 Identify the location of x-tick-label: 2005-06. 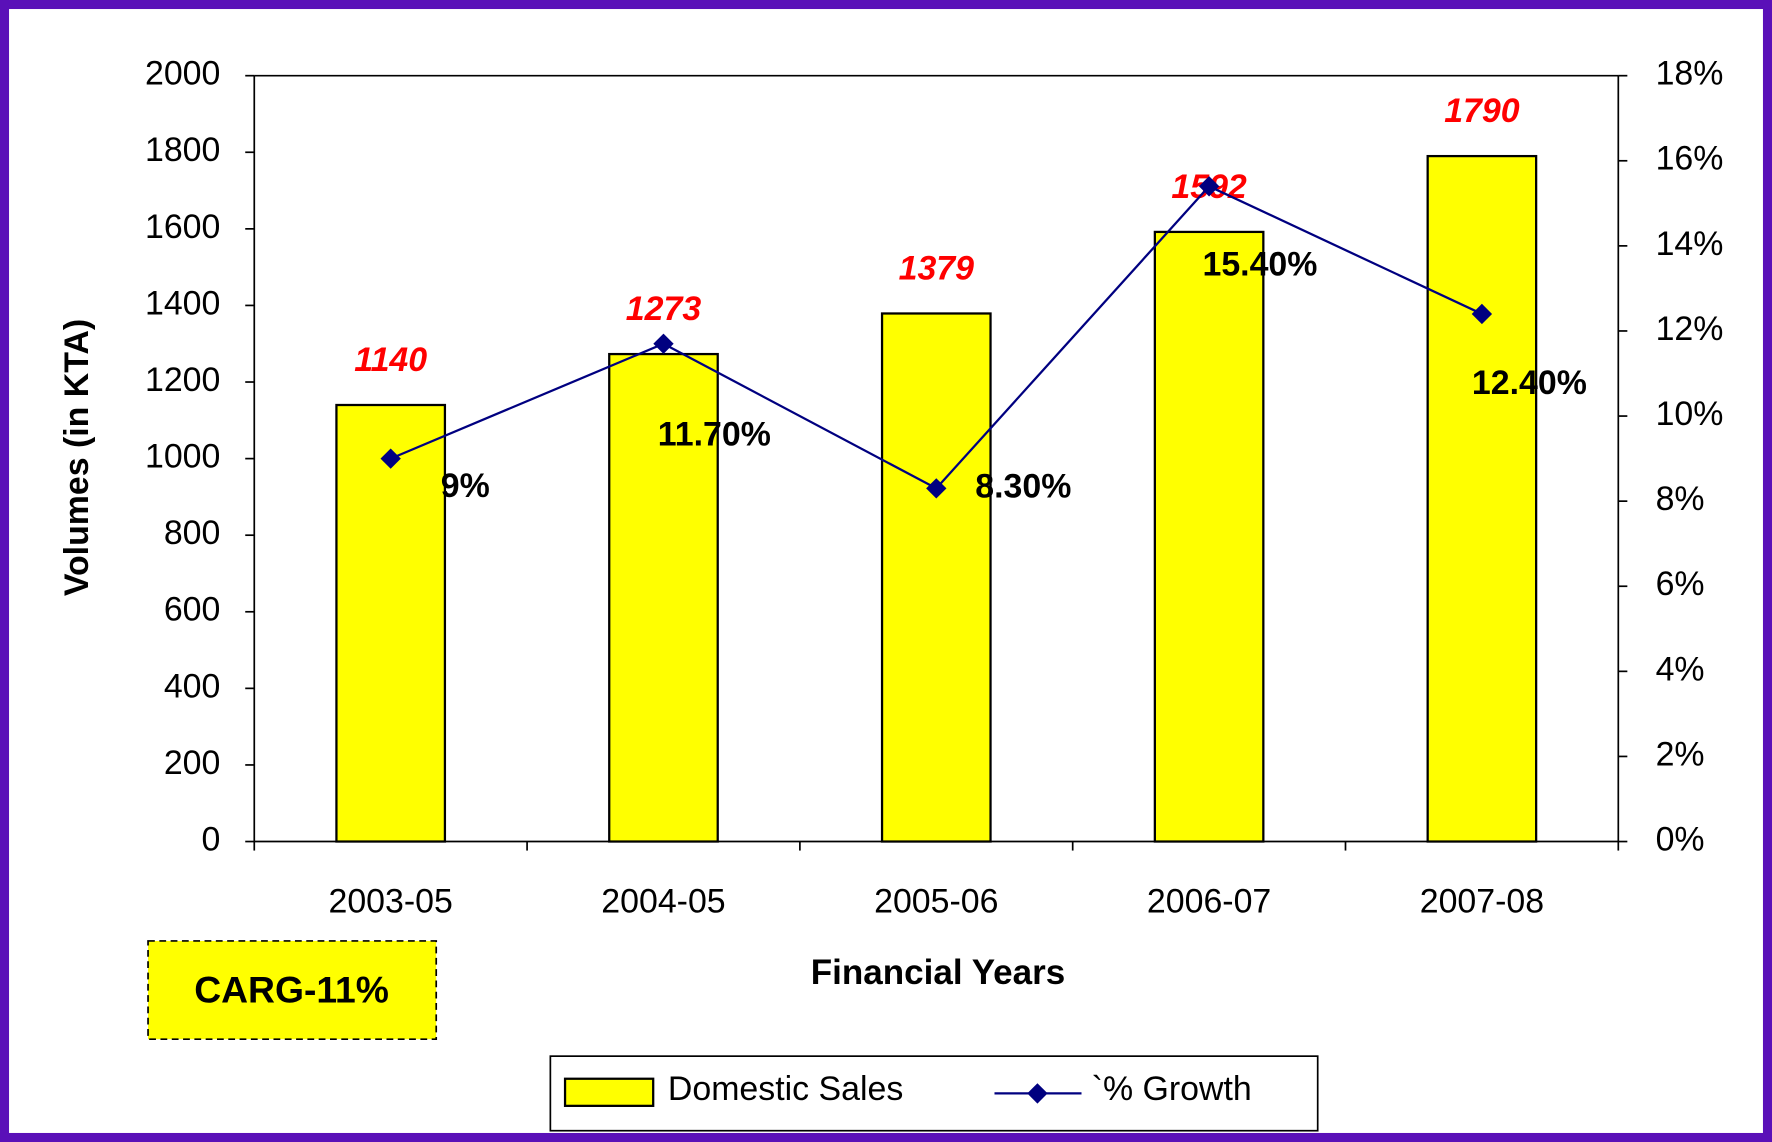
(936, 902).